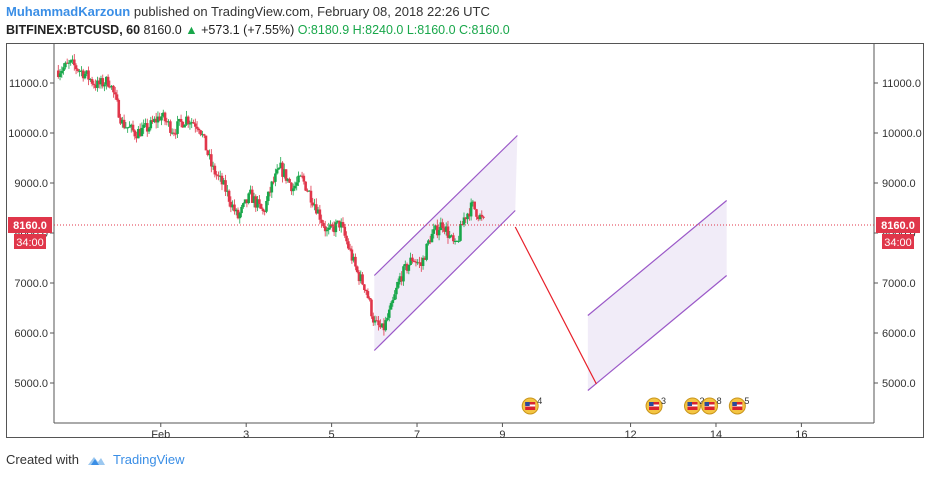  I want to click on y-tick-label-left: 9000.0, so click(31, 184).